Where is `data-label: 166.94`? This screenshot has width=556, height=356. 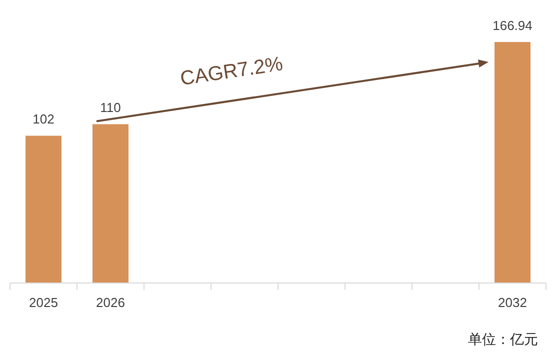
data-label: 166.94 is located at coordinates (512, 25).